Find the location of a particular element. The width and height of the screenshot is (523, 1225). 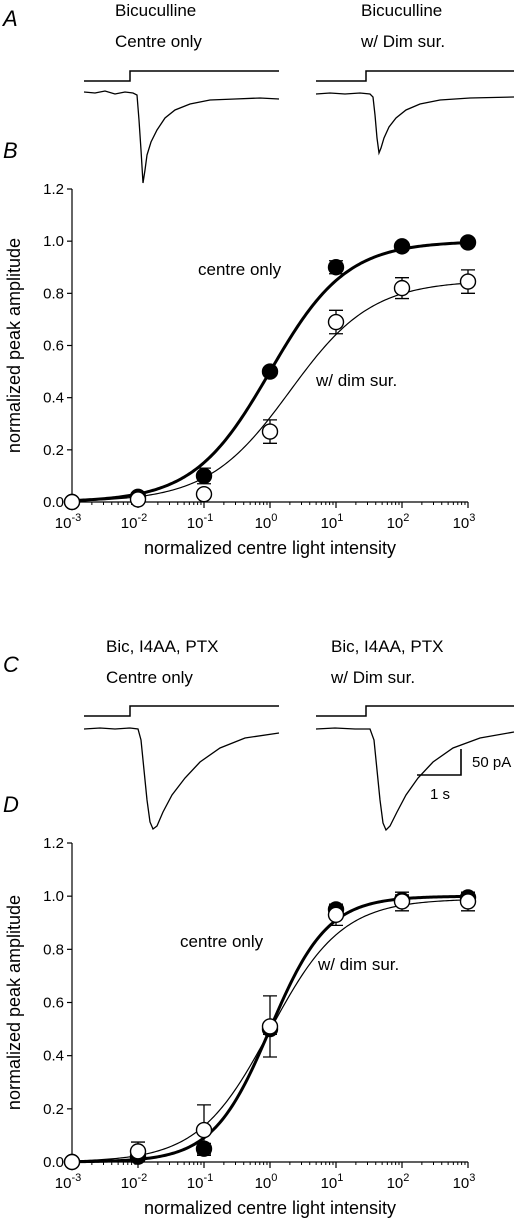

chart-b-y-tick-label: 0.0 is located at coordinates (53, 502).